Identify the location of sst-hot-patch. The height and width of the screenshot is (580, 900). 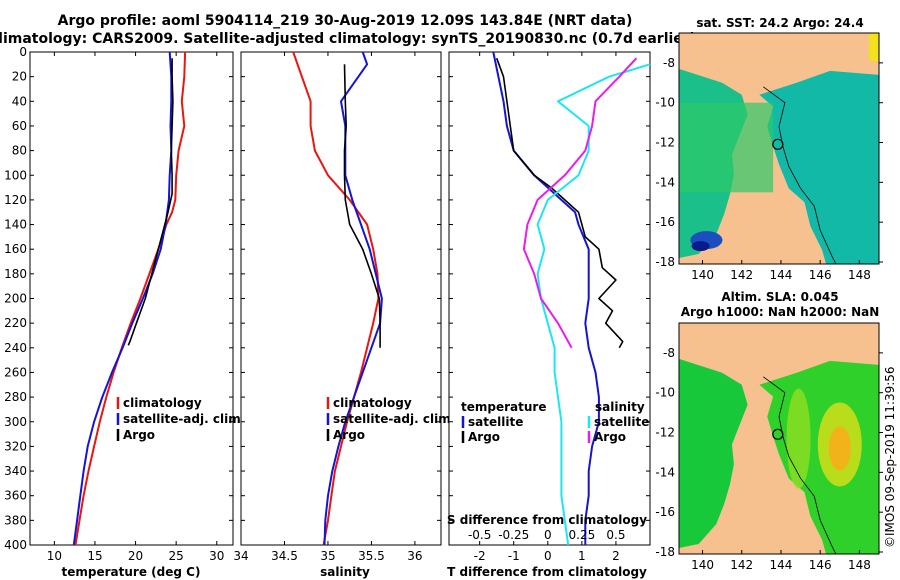
(874, 47).